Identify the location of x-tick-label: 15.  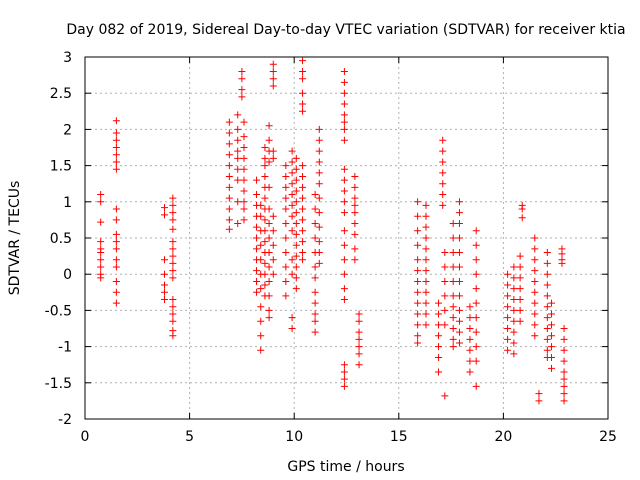
(399, 437).